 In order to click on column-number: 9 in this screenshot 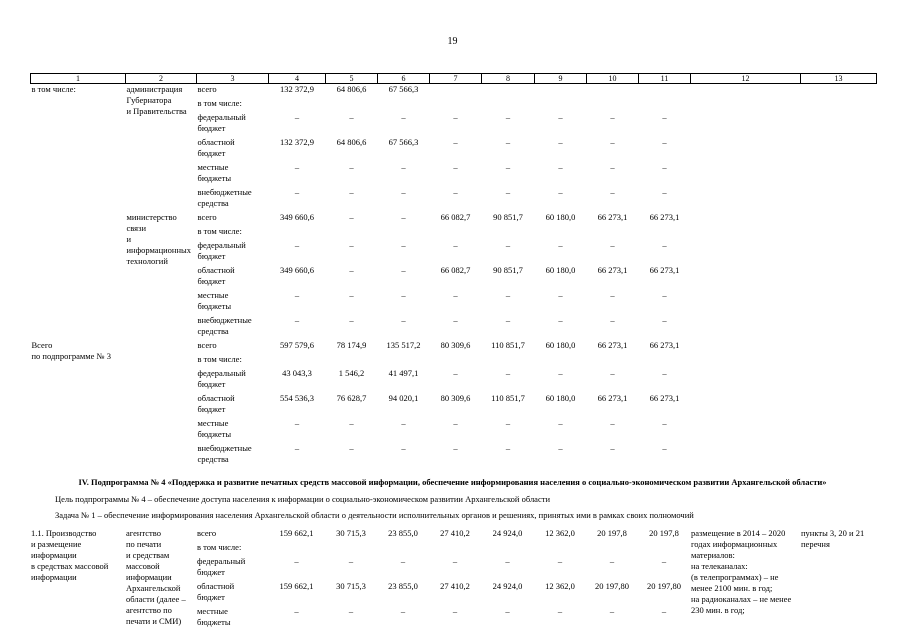, I will do `click(560, 78)`.